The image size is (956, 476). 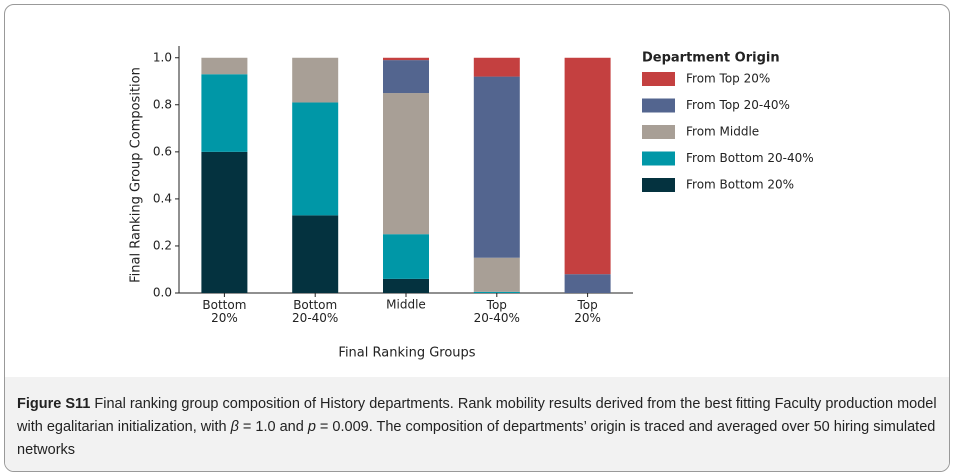 I want to click on caption-text: = 1.0 and, so click(x=273, y=427).